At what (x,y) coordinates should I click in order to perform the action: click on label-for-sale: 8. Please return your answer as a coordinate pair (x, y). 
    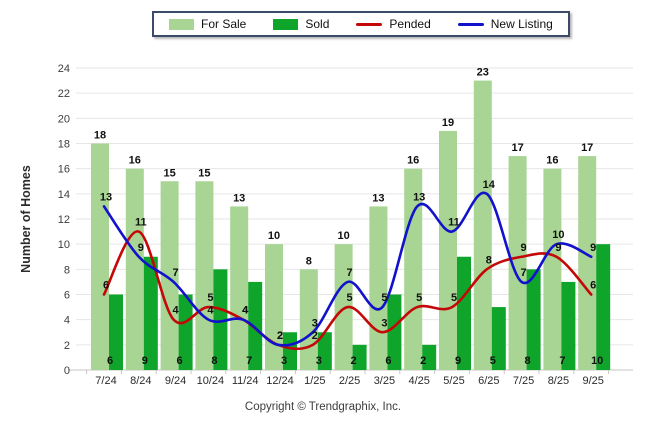
    Looking at the image, I should click on (309, 261).